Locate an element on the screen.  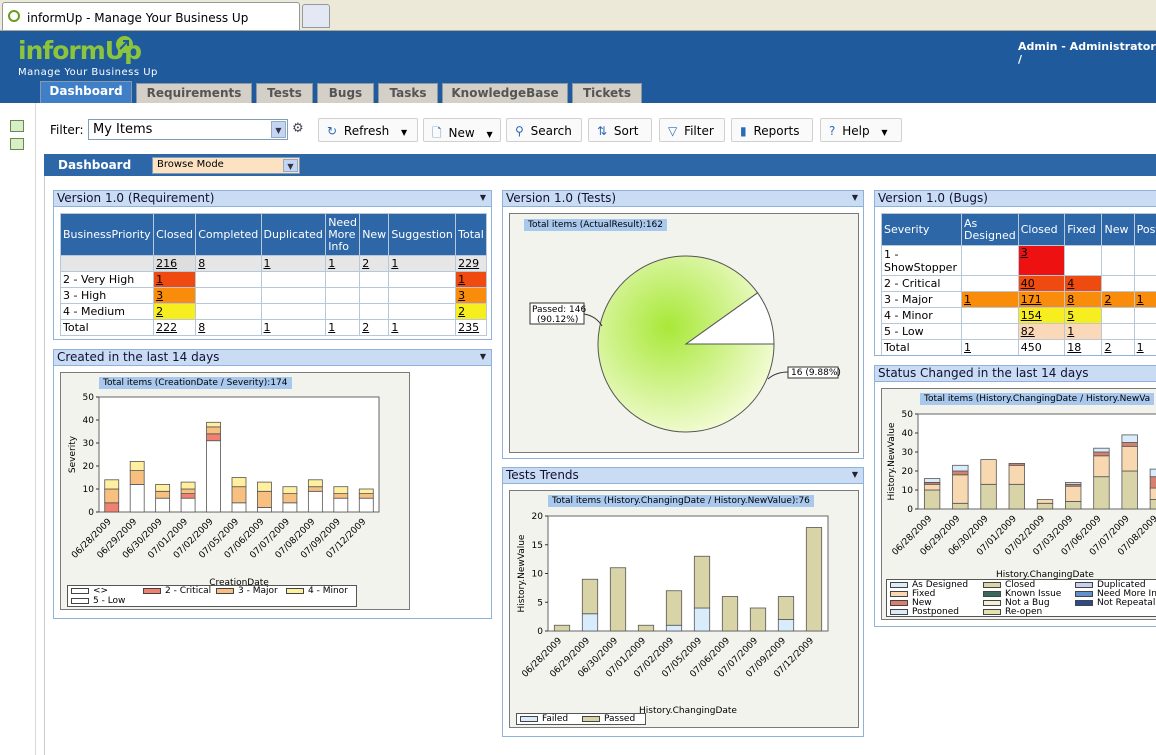
filter-button: ▽ Filter is located at coordinates (692, 130).